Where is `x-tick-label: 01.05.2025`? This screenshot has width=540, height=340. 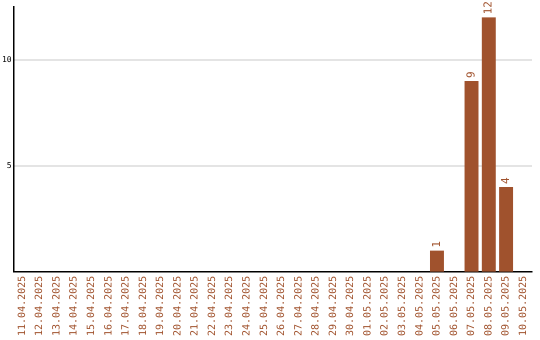 x-tick-label: 01.05.2025 is located at coordinates (368, 306).